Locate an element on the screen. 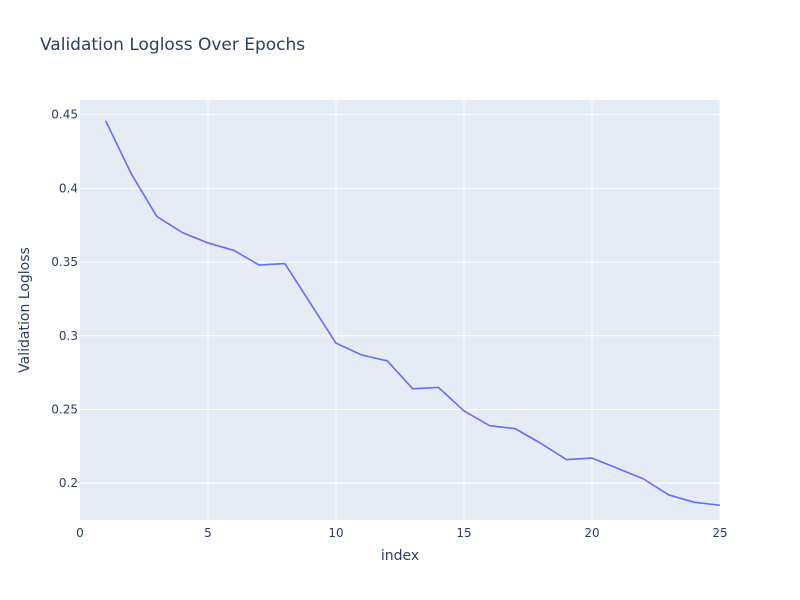  y-tick-label: 0.3 is located at coordinates (68, 336).